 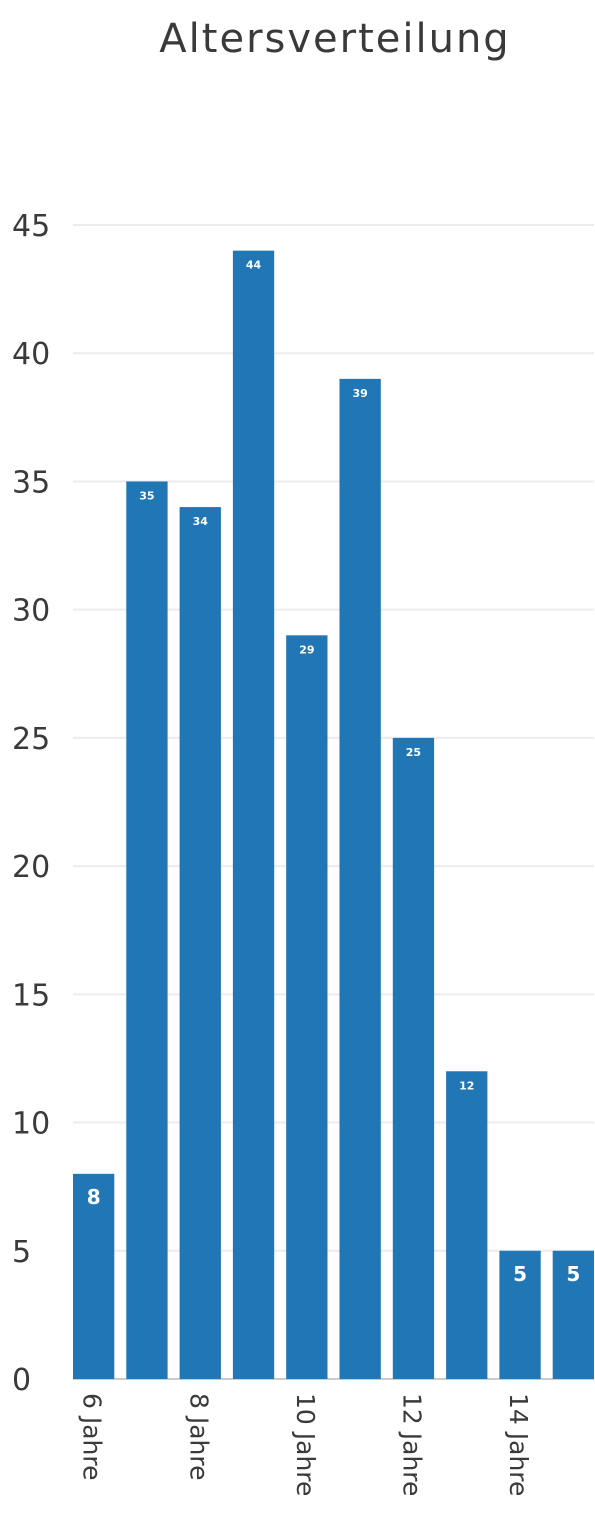 What do you see at coordinates (146, 495) in the screenshot?
I see `bar-value-label-1: 35` at bounding box center [146, 495].